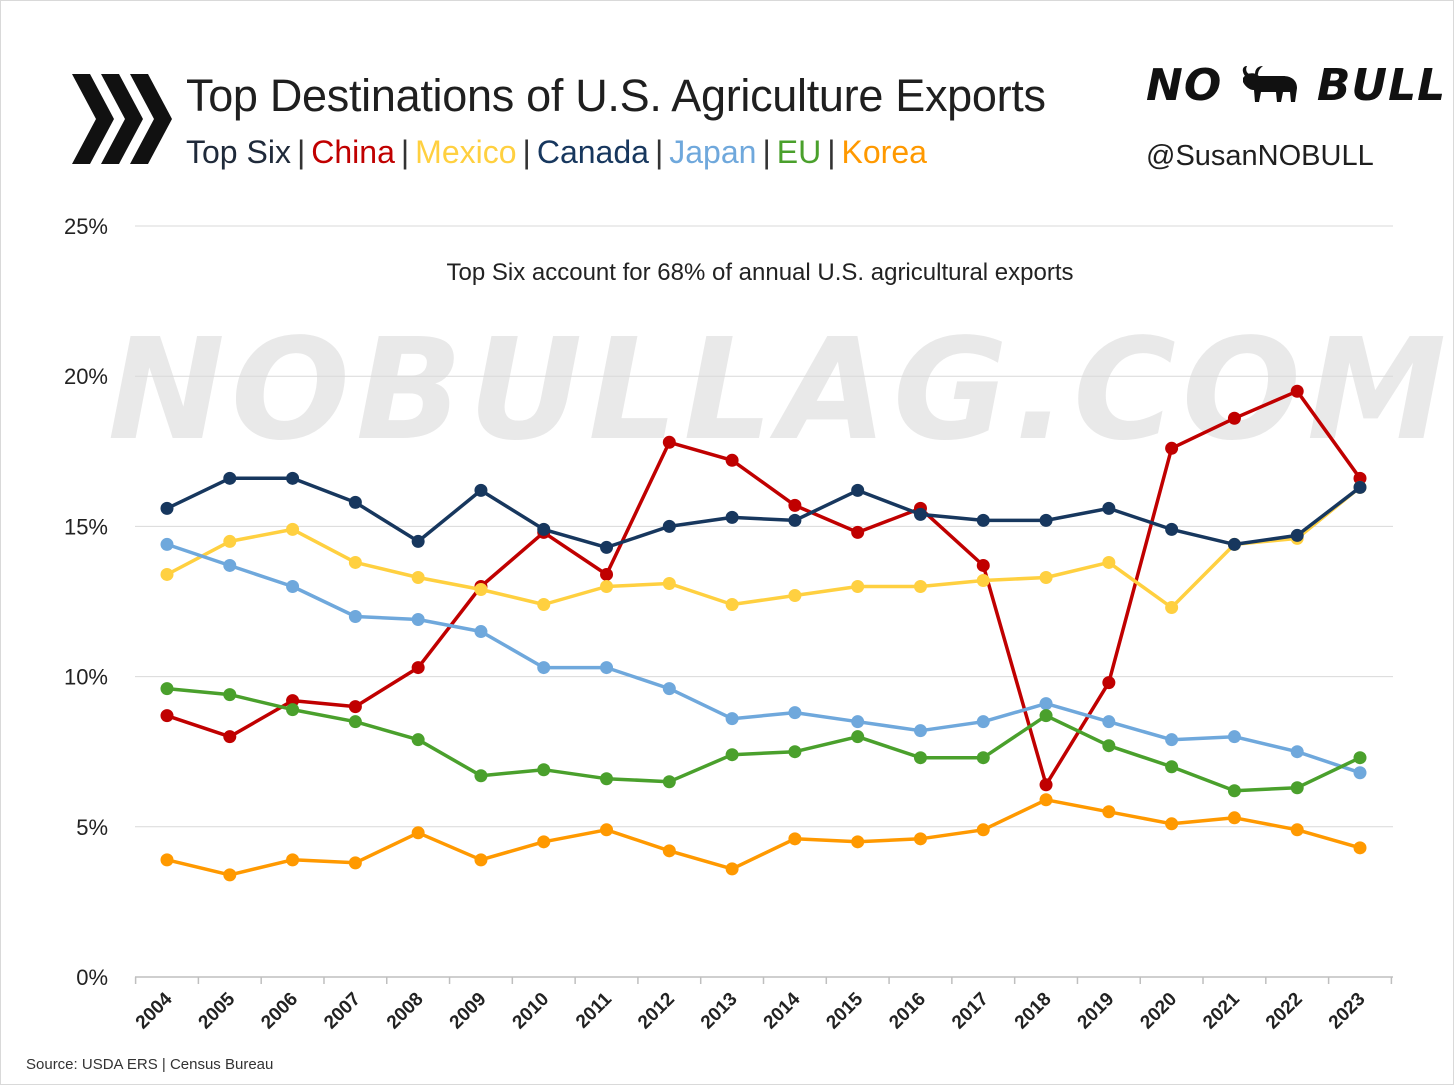 This screenshot has width=1456, height=1087. I want to click on y-tick-label: 25%, so click(86, 226).